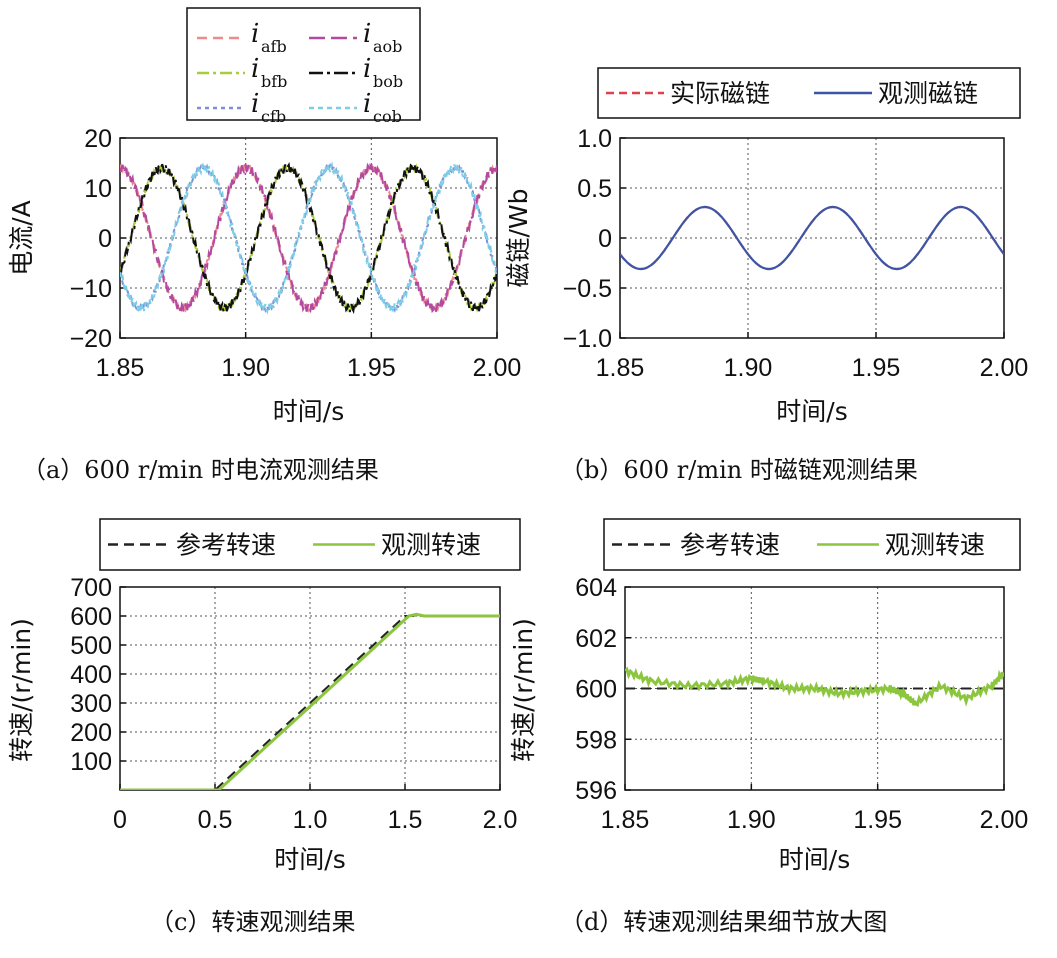 The image size is (1057, 958). I want to click on legend-c: 参考转速 观测转速, so click(310, 544).